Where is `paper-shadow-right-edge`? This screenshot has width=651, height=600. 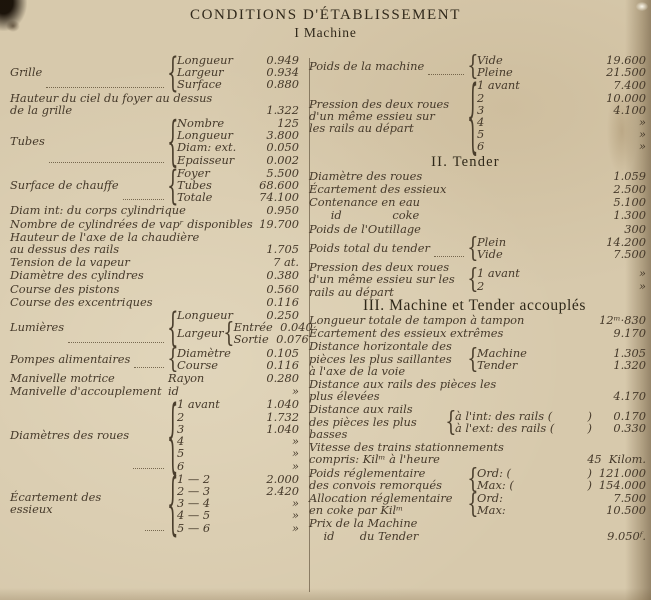
paper-shadow-right-edge is located at coordinates (638, 300).